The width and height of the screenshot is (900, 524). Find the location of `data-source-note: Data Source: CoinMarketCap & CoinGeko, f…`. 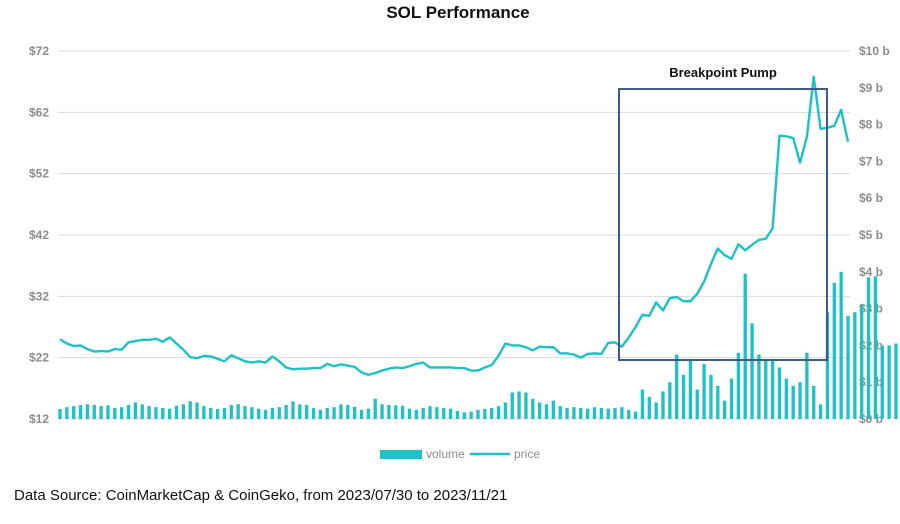

data-source-note: Data Source: CoinMarketCap & CoinGeko, f… is located at coordinates (261, 495).